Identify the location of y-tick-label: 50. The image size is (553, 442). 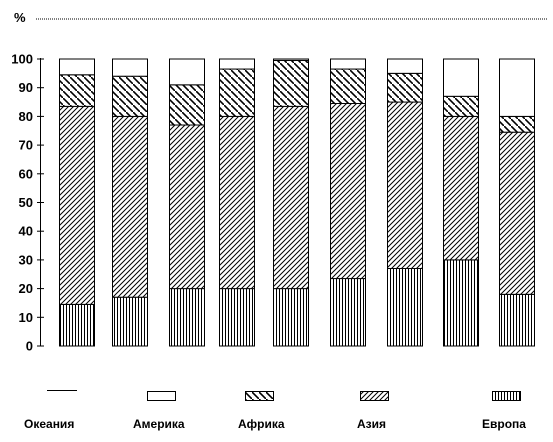
(26, 202).